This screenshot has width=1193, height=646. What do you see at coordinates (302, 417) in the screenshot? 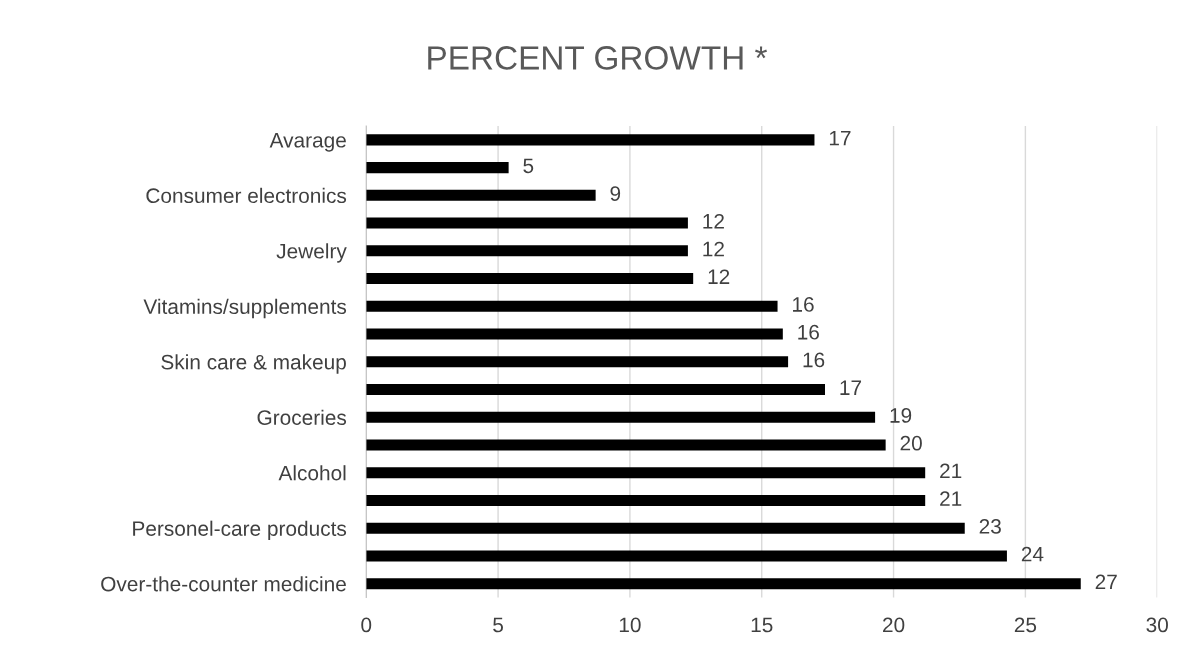
I see `y-tick-label: Groceries` at bounding box center [302, 417].